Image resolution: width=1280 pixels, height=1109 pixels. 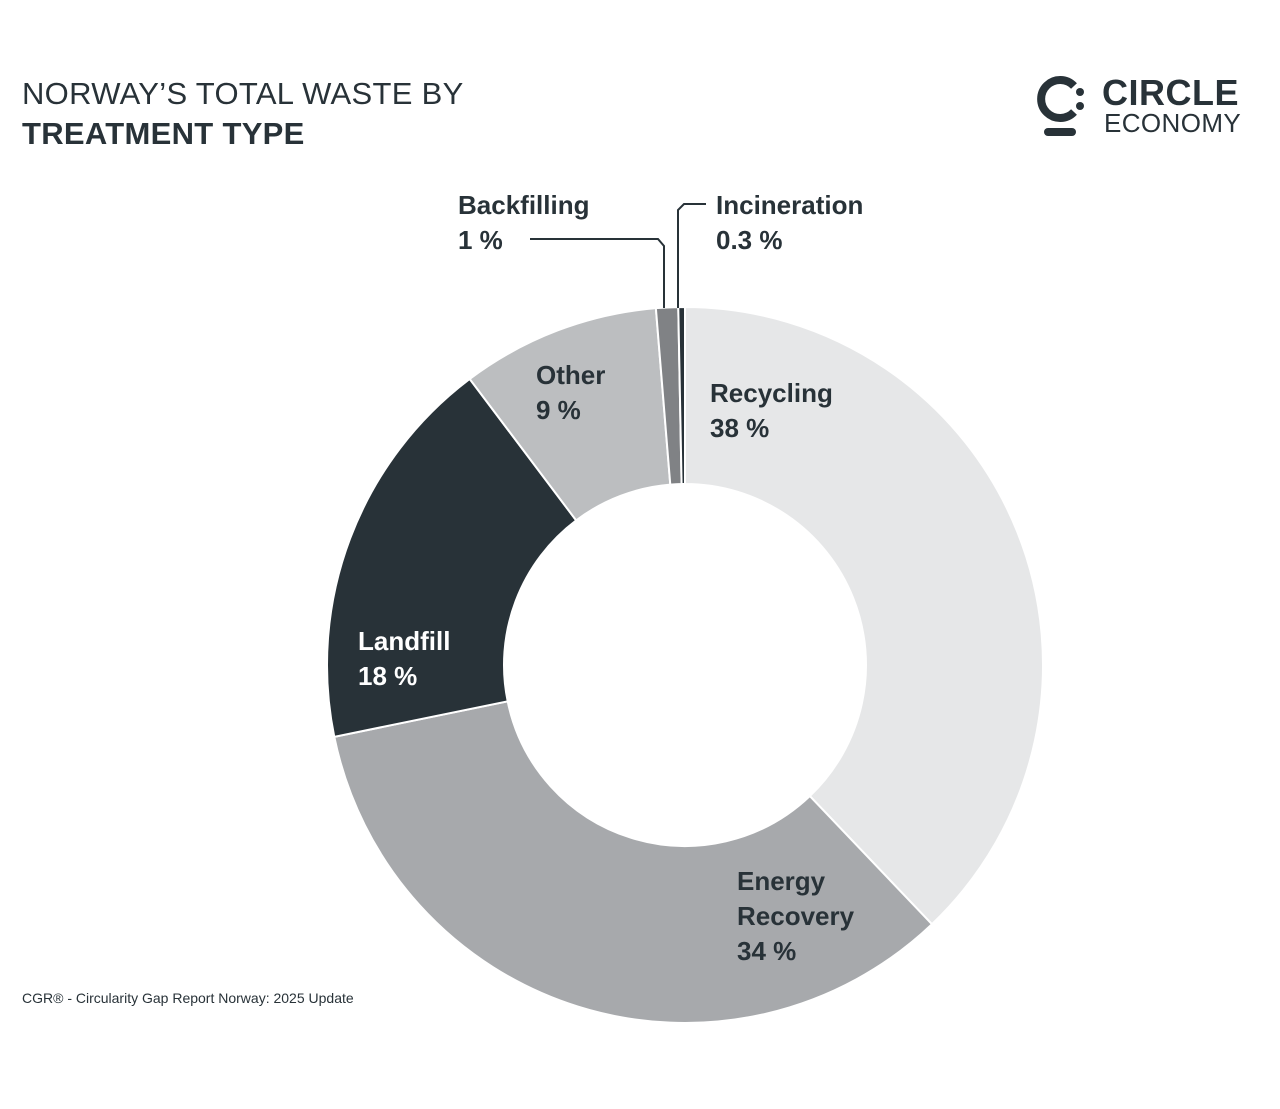 What do you see at coordinates (681, 395) in the screenshot?
I see `slice-incineration` at bounding box center [681, 395].